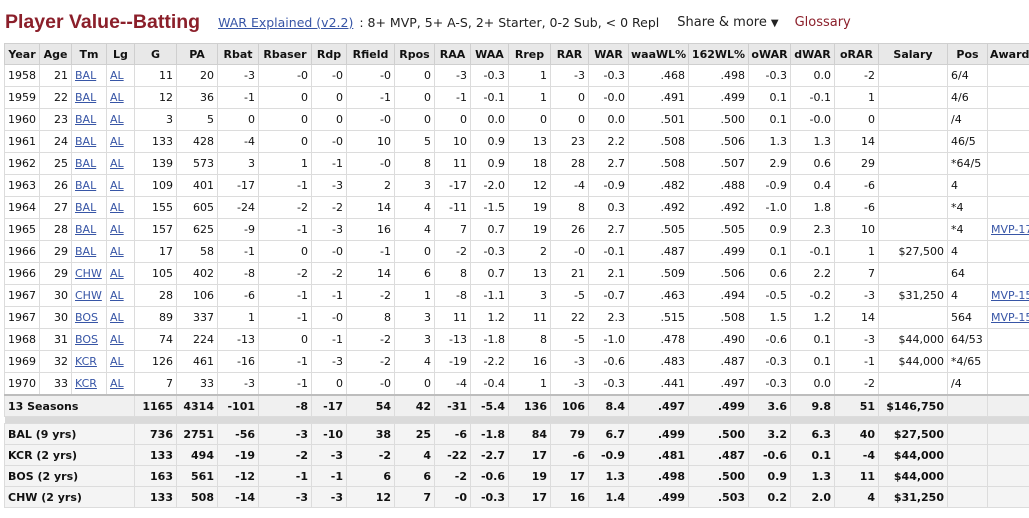  What do you see at coordinates (718, 476) in the screenshot?
I see `wl162-cell: .500` at bounding box center [718, 476].